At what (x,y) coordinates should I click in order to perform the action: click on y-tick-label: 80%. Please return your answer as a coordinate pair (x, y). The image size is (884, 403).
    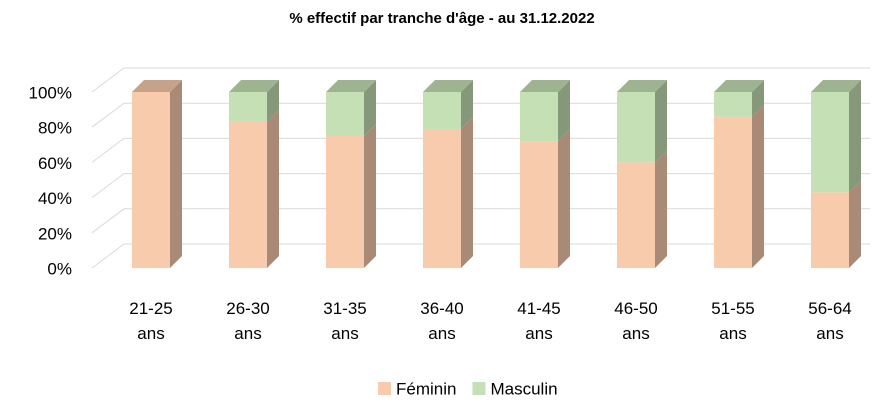
    Looking at the image, I should click on (55, 128).